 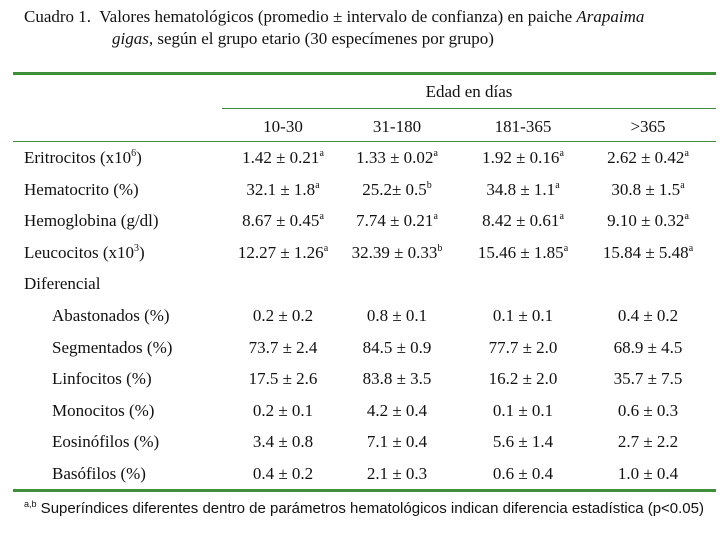 What do you see at coordinates (364, 490) in the screenshot?
I see `bottom-rule` at bounding box center [364, 490].